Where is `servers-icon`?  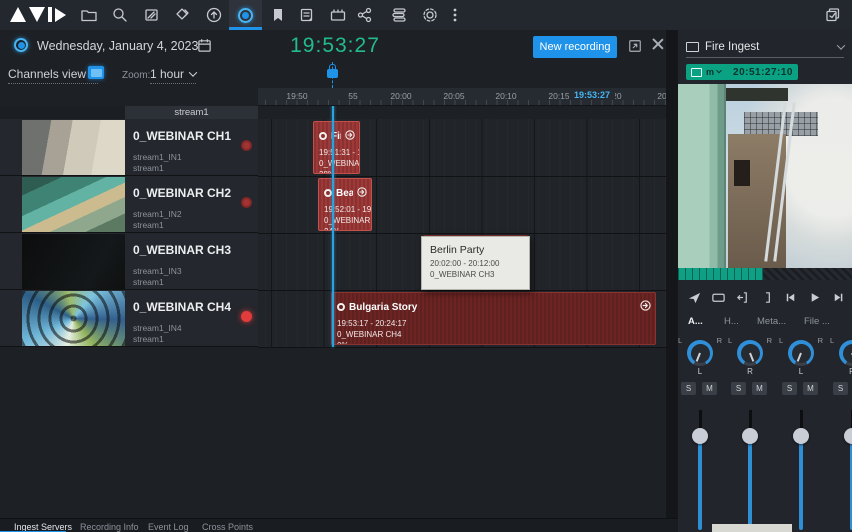
servers-icon is located at coordinates (399, 15).